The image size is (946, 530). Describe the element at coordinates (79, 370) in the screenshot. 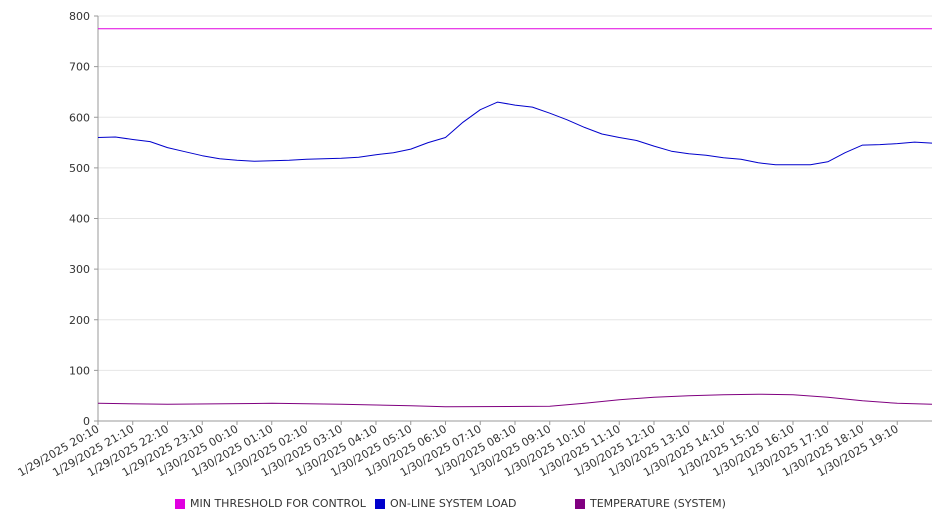

I see `y-tick-label: 100` at that location.